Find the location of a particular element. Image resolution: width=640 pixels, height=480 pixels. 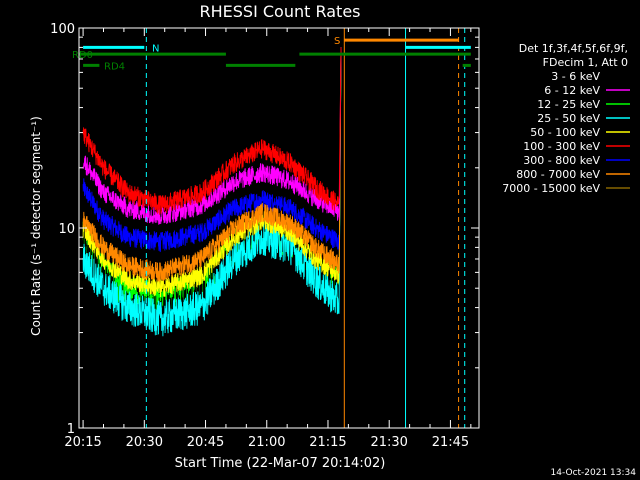

legend-label: 800 - 7000 keV is located at coordinates (558, 174).